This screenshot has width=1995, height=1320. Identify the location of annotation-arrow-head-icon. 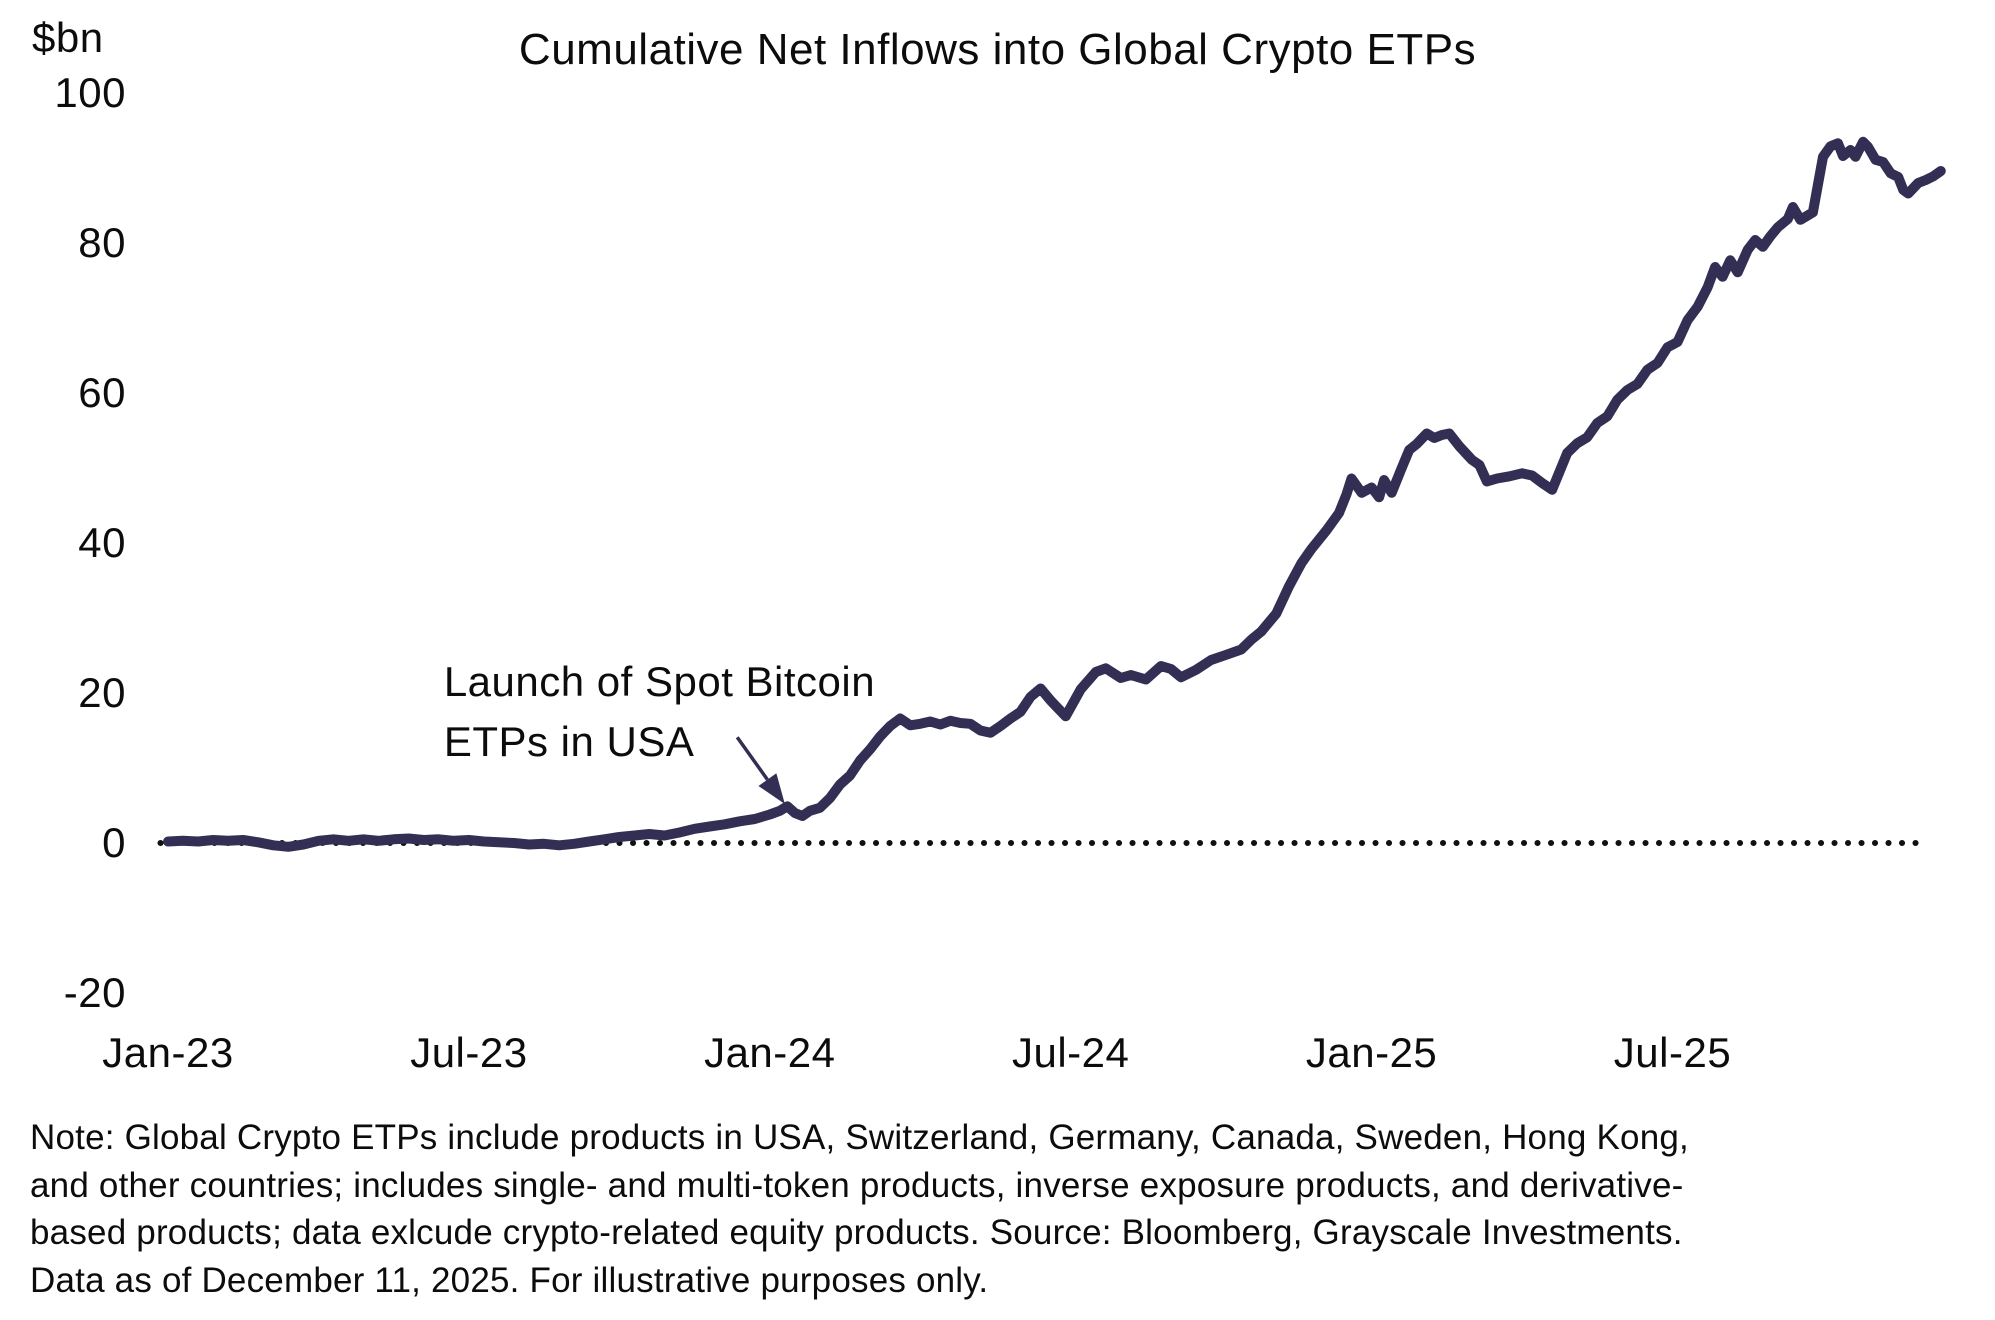
(771, 788).